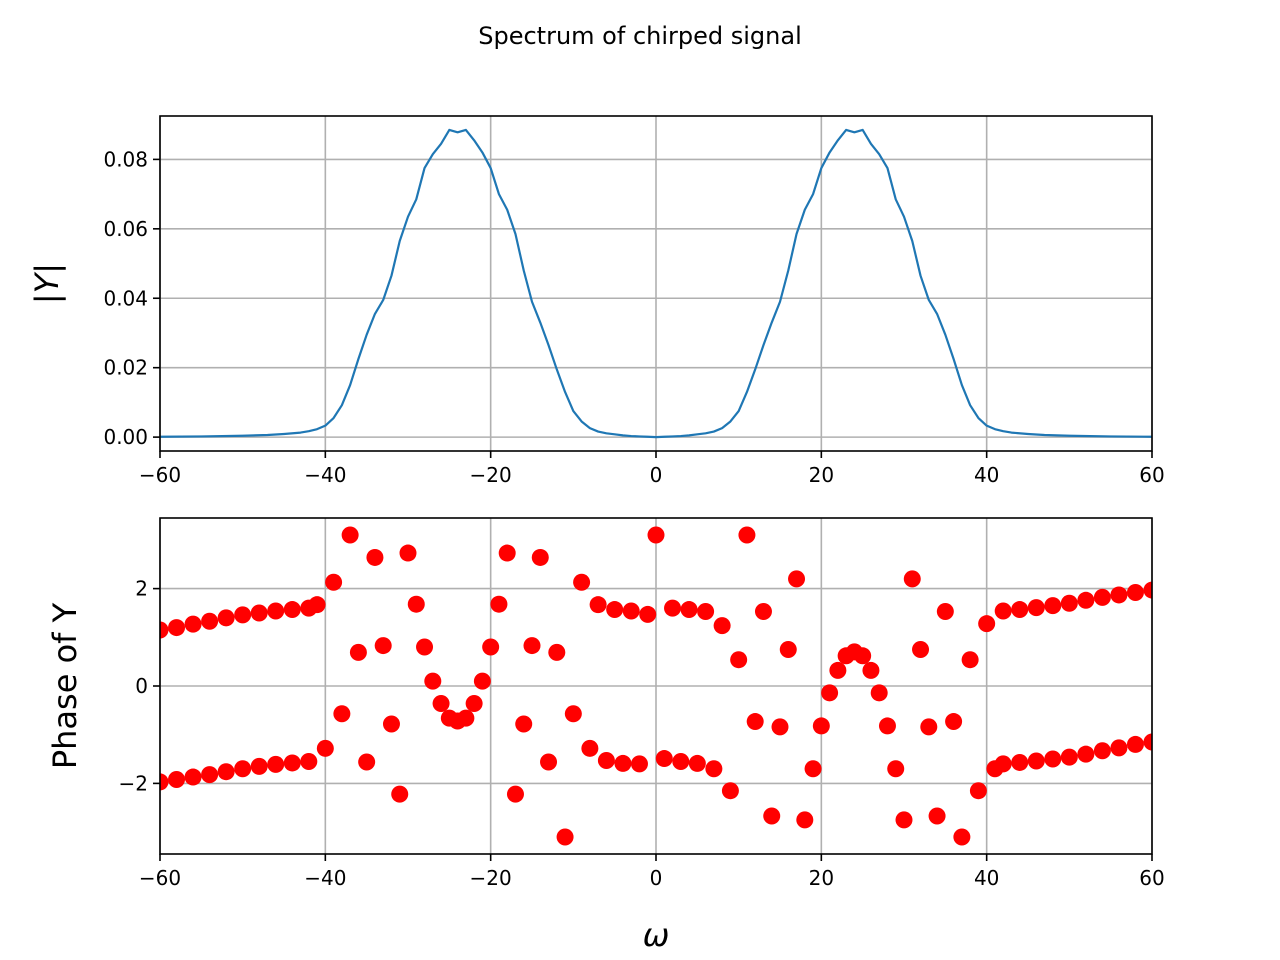 The height and width of the screenshot is (960, 1280). What do you see at coordinates (986, 878) in the screenshot?
I see `phase-xtick-label-5: 40` at bounding box center [986, 878].